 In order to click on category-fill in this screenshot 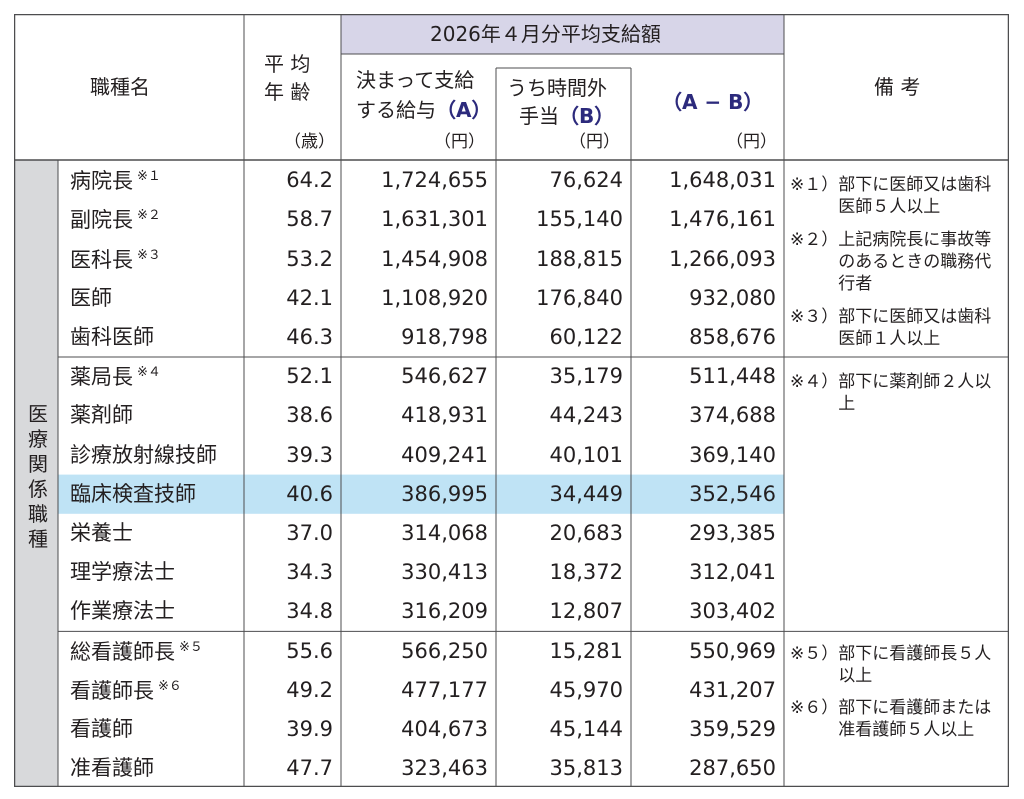, I will do `click(36, 473)`.